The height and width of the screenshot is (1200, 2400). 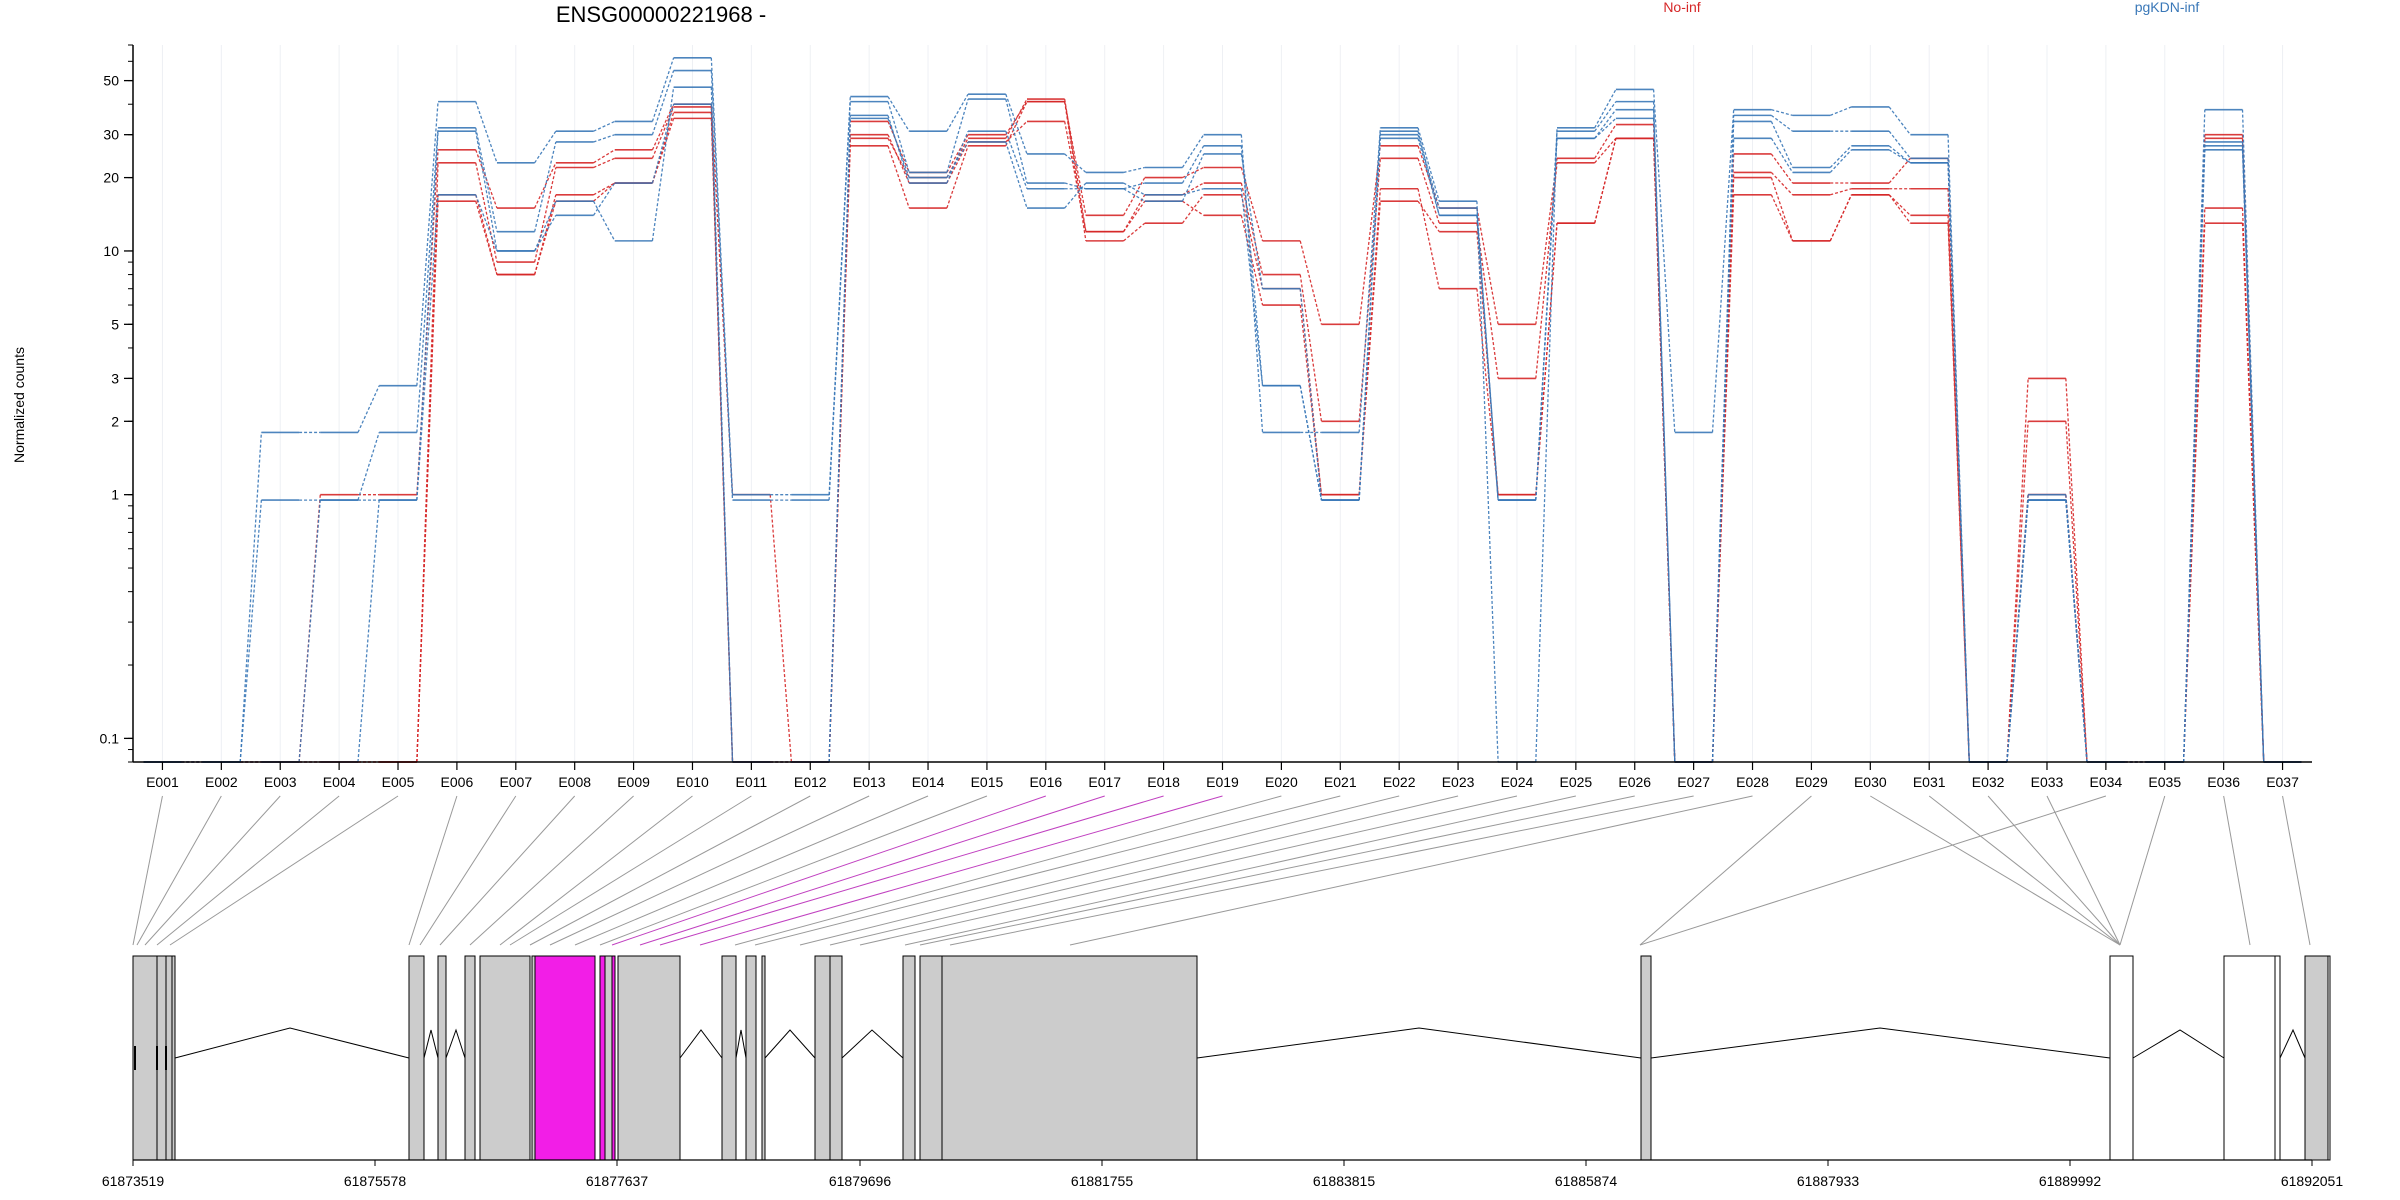 What do you see at coordinates (2312, 1181) in the screenshot?
I see `genomic-tick-label: 61892051` at bounding box center [2312, 1181].